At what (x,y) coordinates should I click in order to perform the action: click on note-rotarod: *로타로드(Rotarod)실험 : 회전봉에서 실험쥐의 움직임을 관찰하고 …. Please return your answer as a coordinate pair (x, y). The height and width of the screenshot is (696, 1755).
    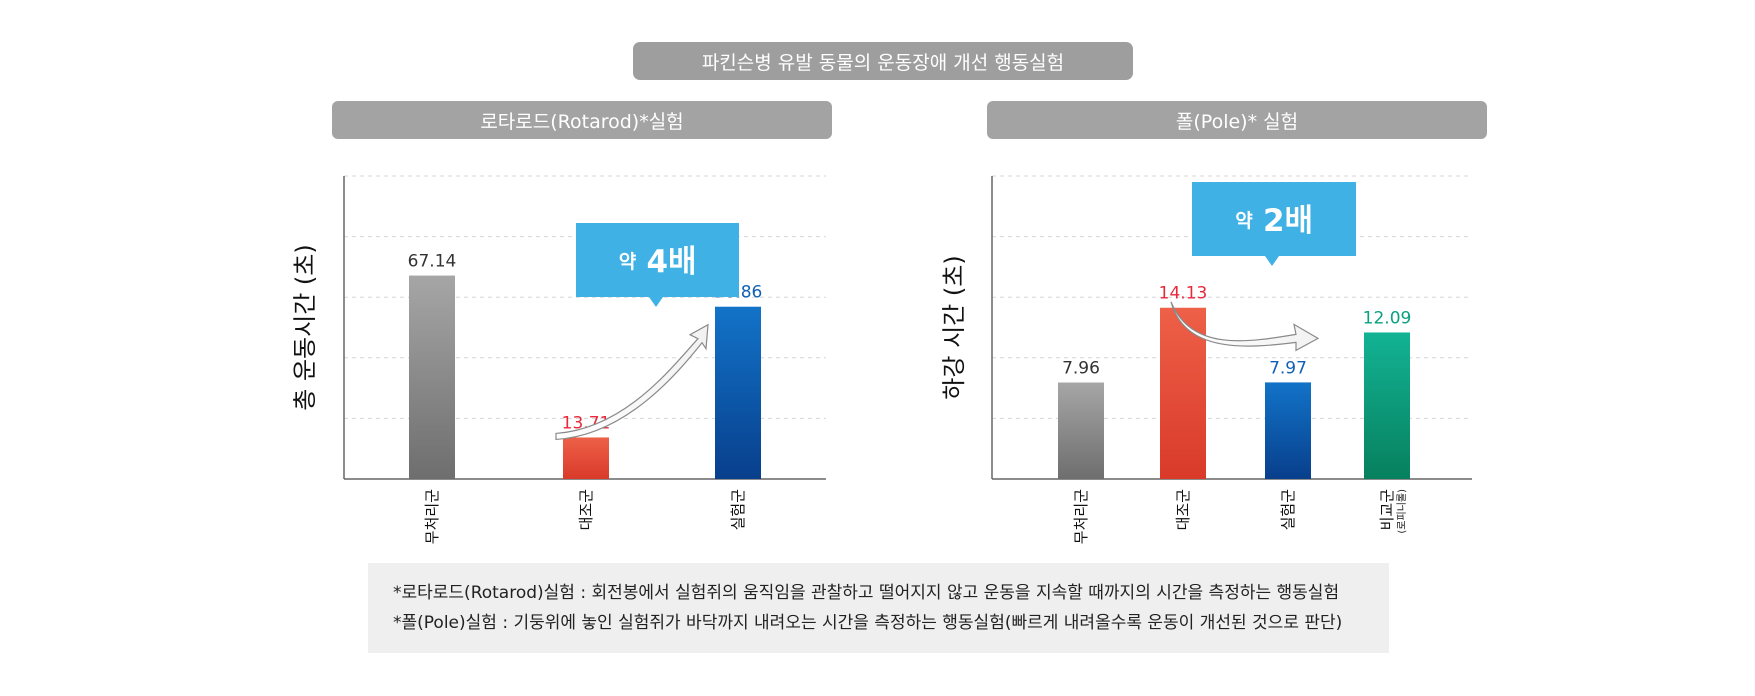
    Looking at the image, I should click on (866, 593).